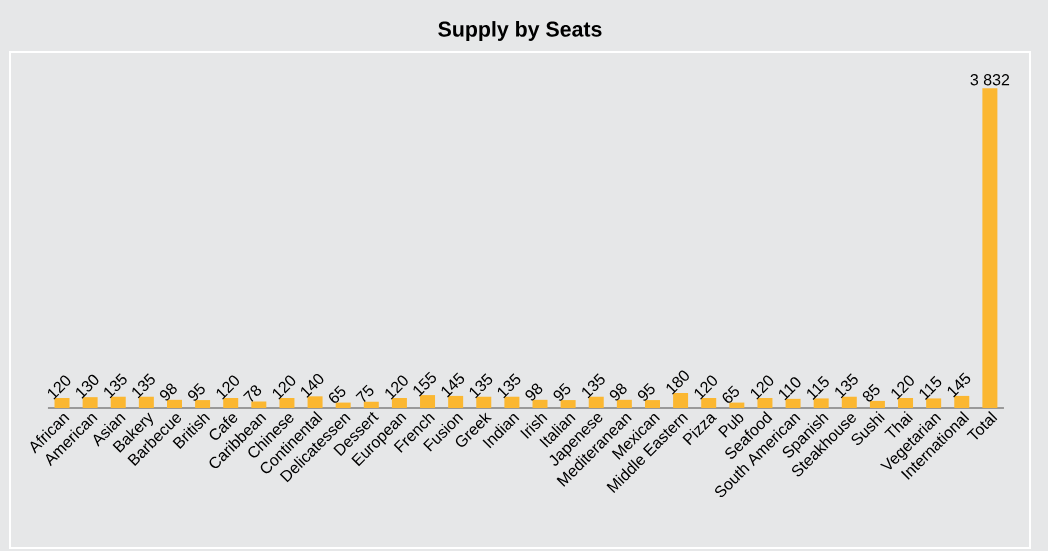 Image resolution: width=1048 pixels, height=551 pixels. Describe the element at coordinates (990, 80) in the screenshot. I see `data-label: 3 832` at that location.